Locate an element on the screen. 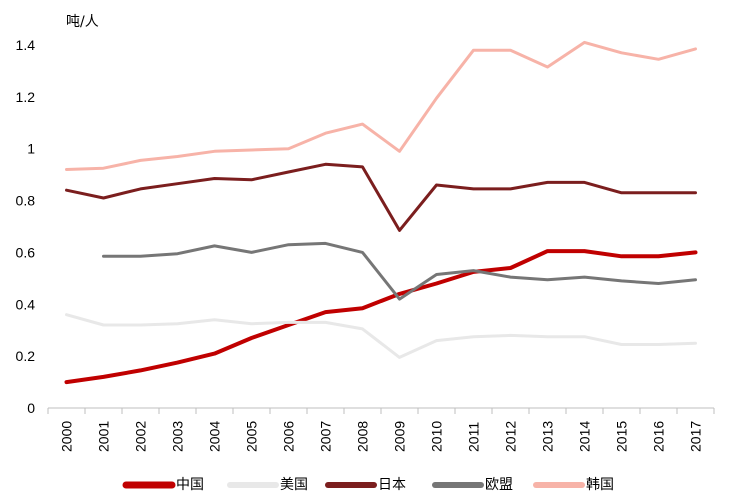 The width and height of the screenshot is (730, 501). x-tick-label: 2007 is located at coordinates (326, 436).